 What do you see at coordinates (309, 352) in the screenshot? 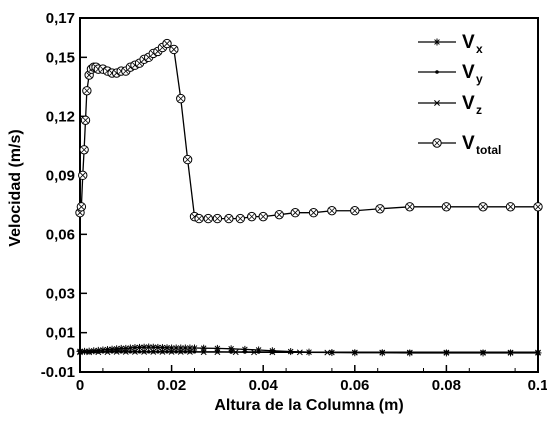
I see `series-line` at bounding box center [309, 352].